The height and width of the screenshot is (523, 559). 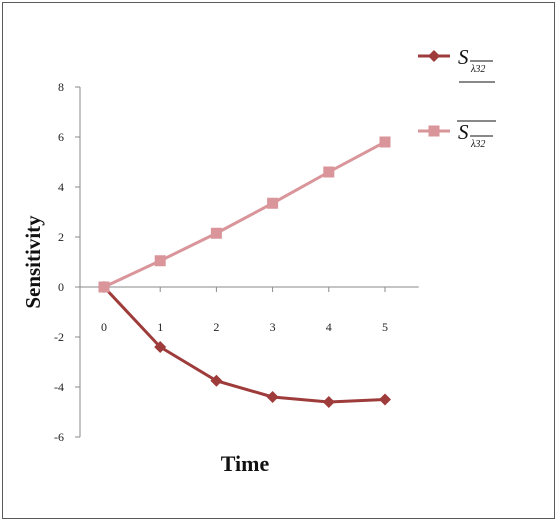 I want to click on x-tick-label: 2, so click(x=216, y=327).